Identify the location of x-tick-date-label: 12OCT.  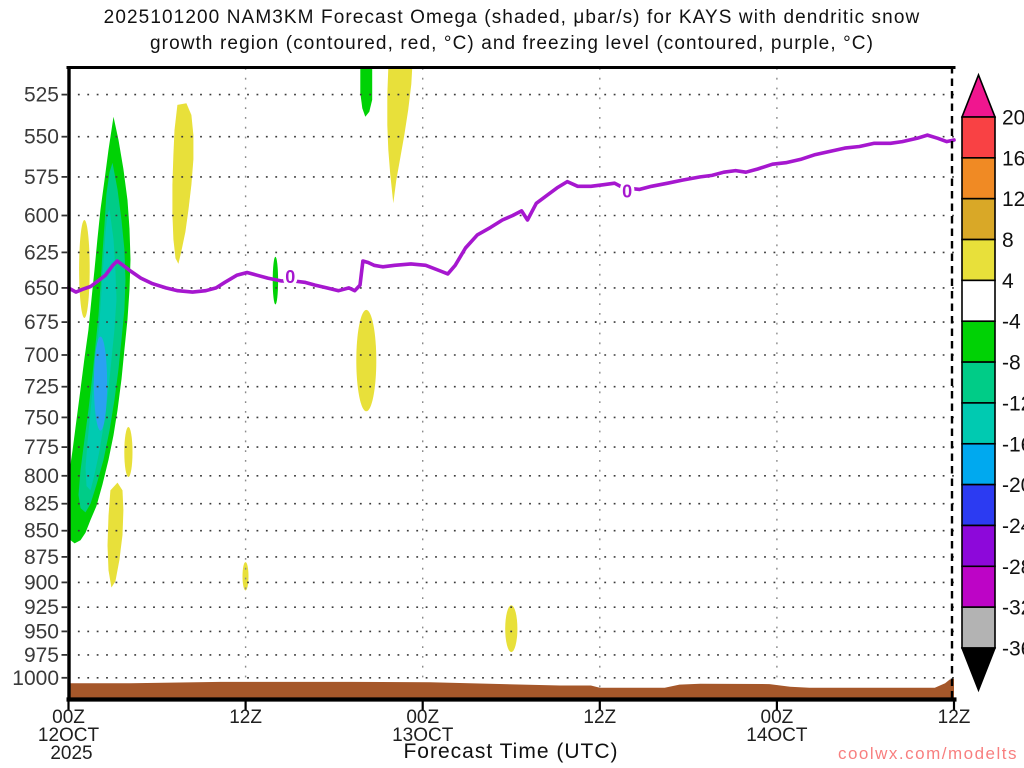
(69, 735).